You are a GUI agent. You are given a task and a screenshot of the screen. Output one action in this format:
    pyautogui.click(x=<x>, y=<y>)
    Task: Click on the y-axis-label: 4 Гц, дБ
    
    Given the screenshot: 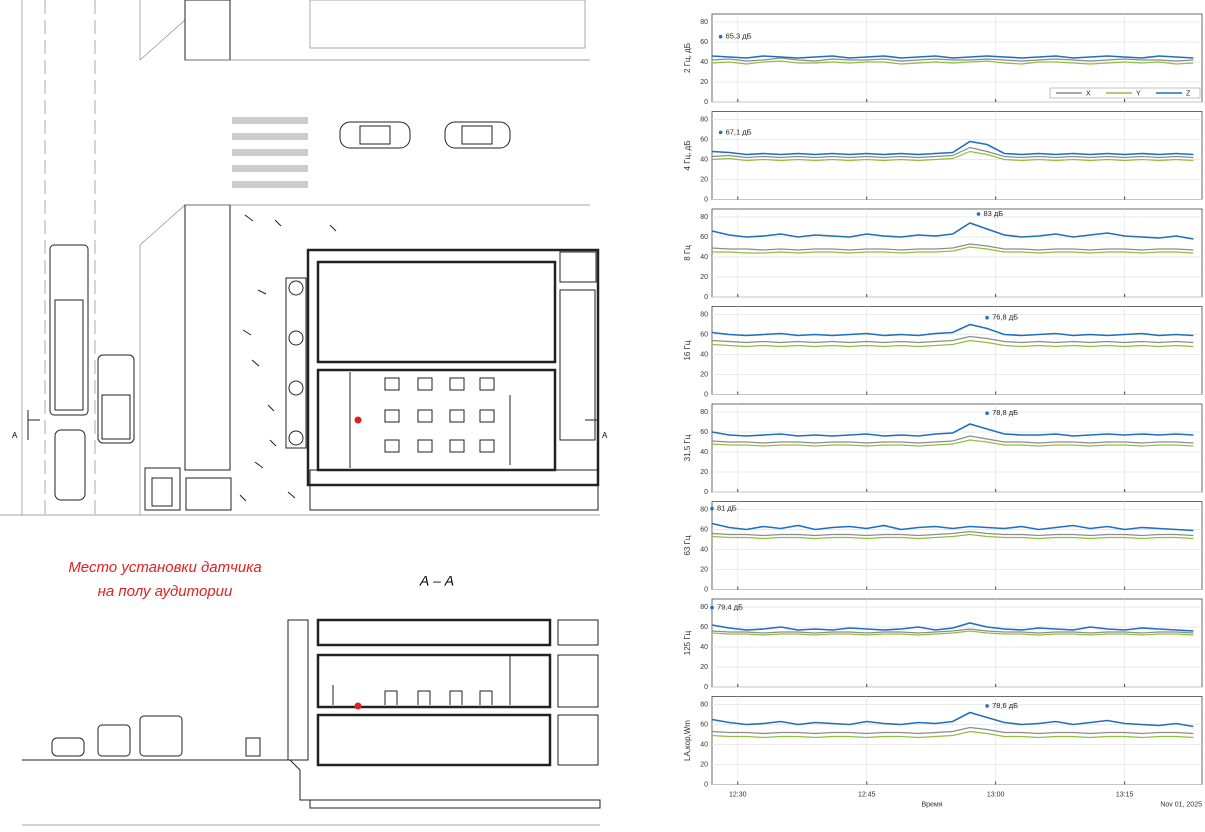 What is the action you would take?
    pyautogui.click(x=687, y=156)
    